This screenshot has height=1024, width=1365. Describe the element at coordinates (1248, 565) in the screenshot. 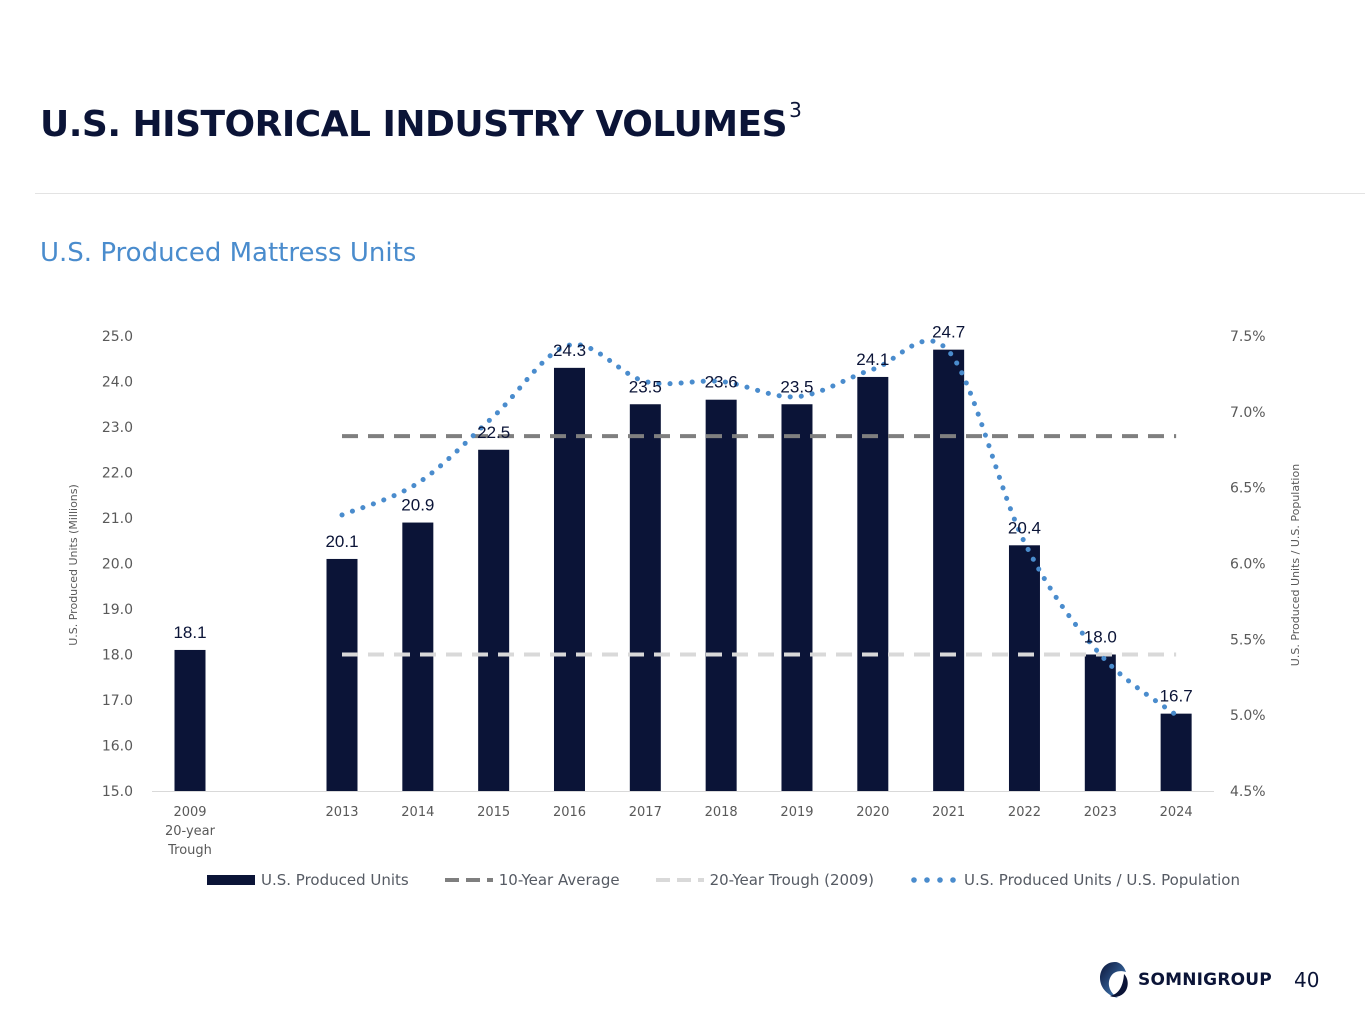

I see `y2-tick-label: 6.0%` at that location.